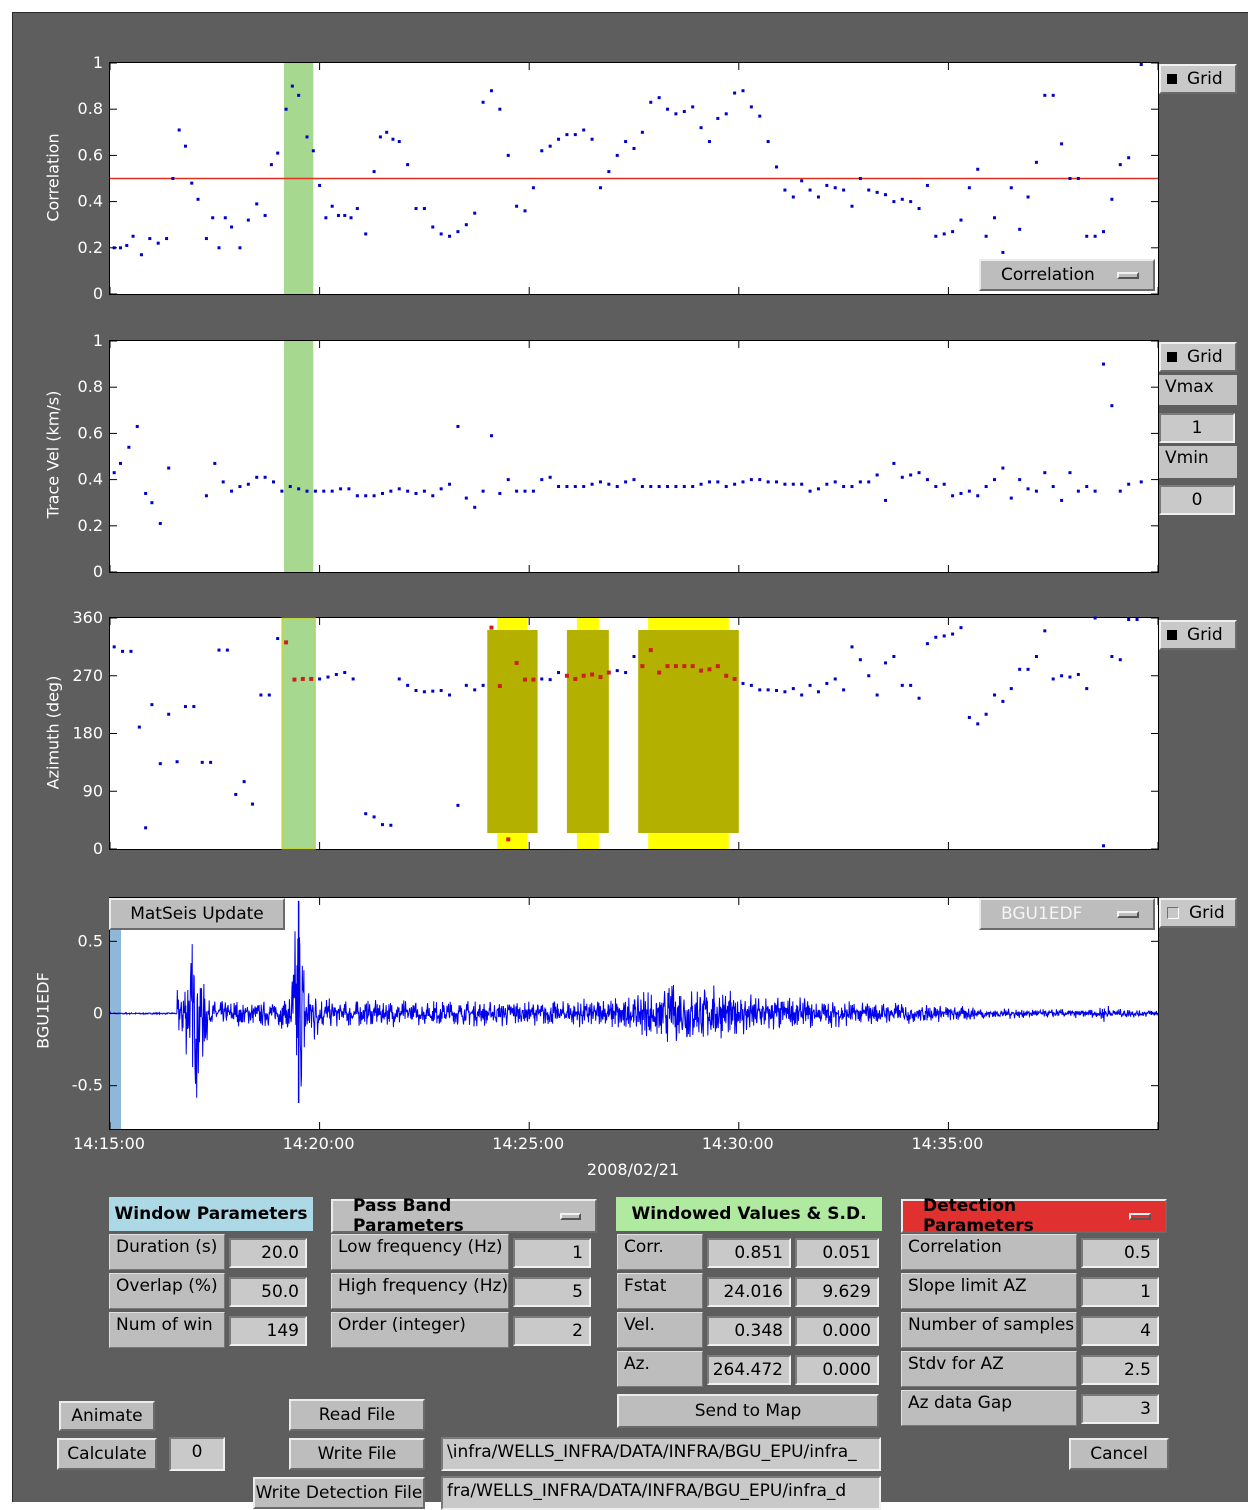  What do you see at coordinates (339, 1493) in the screenshot?
I see `write-detection-file-button: Write Detection File` at bounding box center [339, 1493].